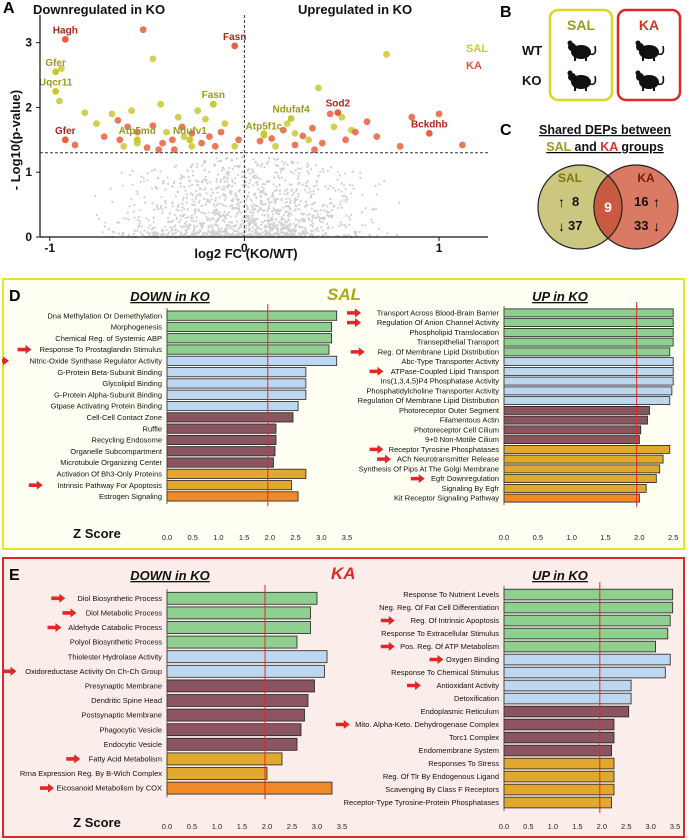 The width and height of the screenshot is (689, 840). I want to click on x-tick-label: 1, so click(439, 248).